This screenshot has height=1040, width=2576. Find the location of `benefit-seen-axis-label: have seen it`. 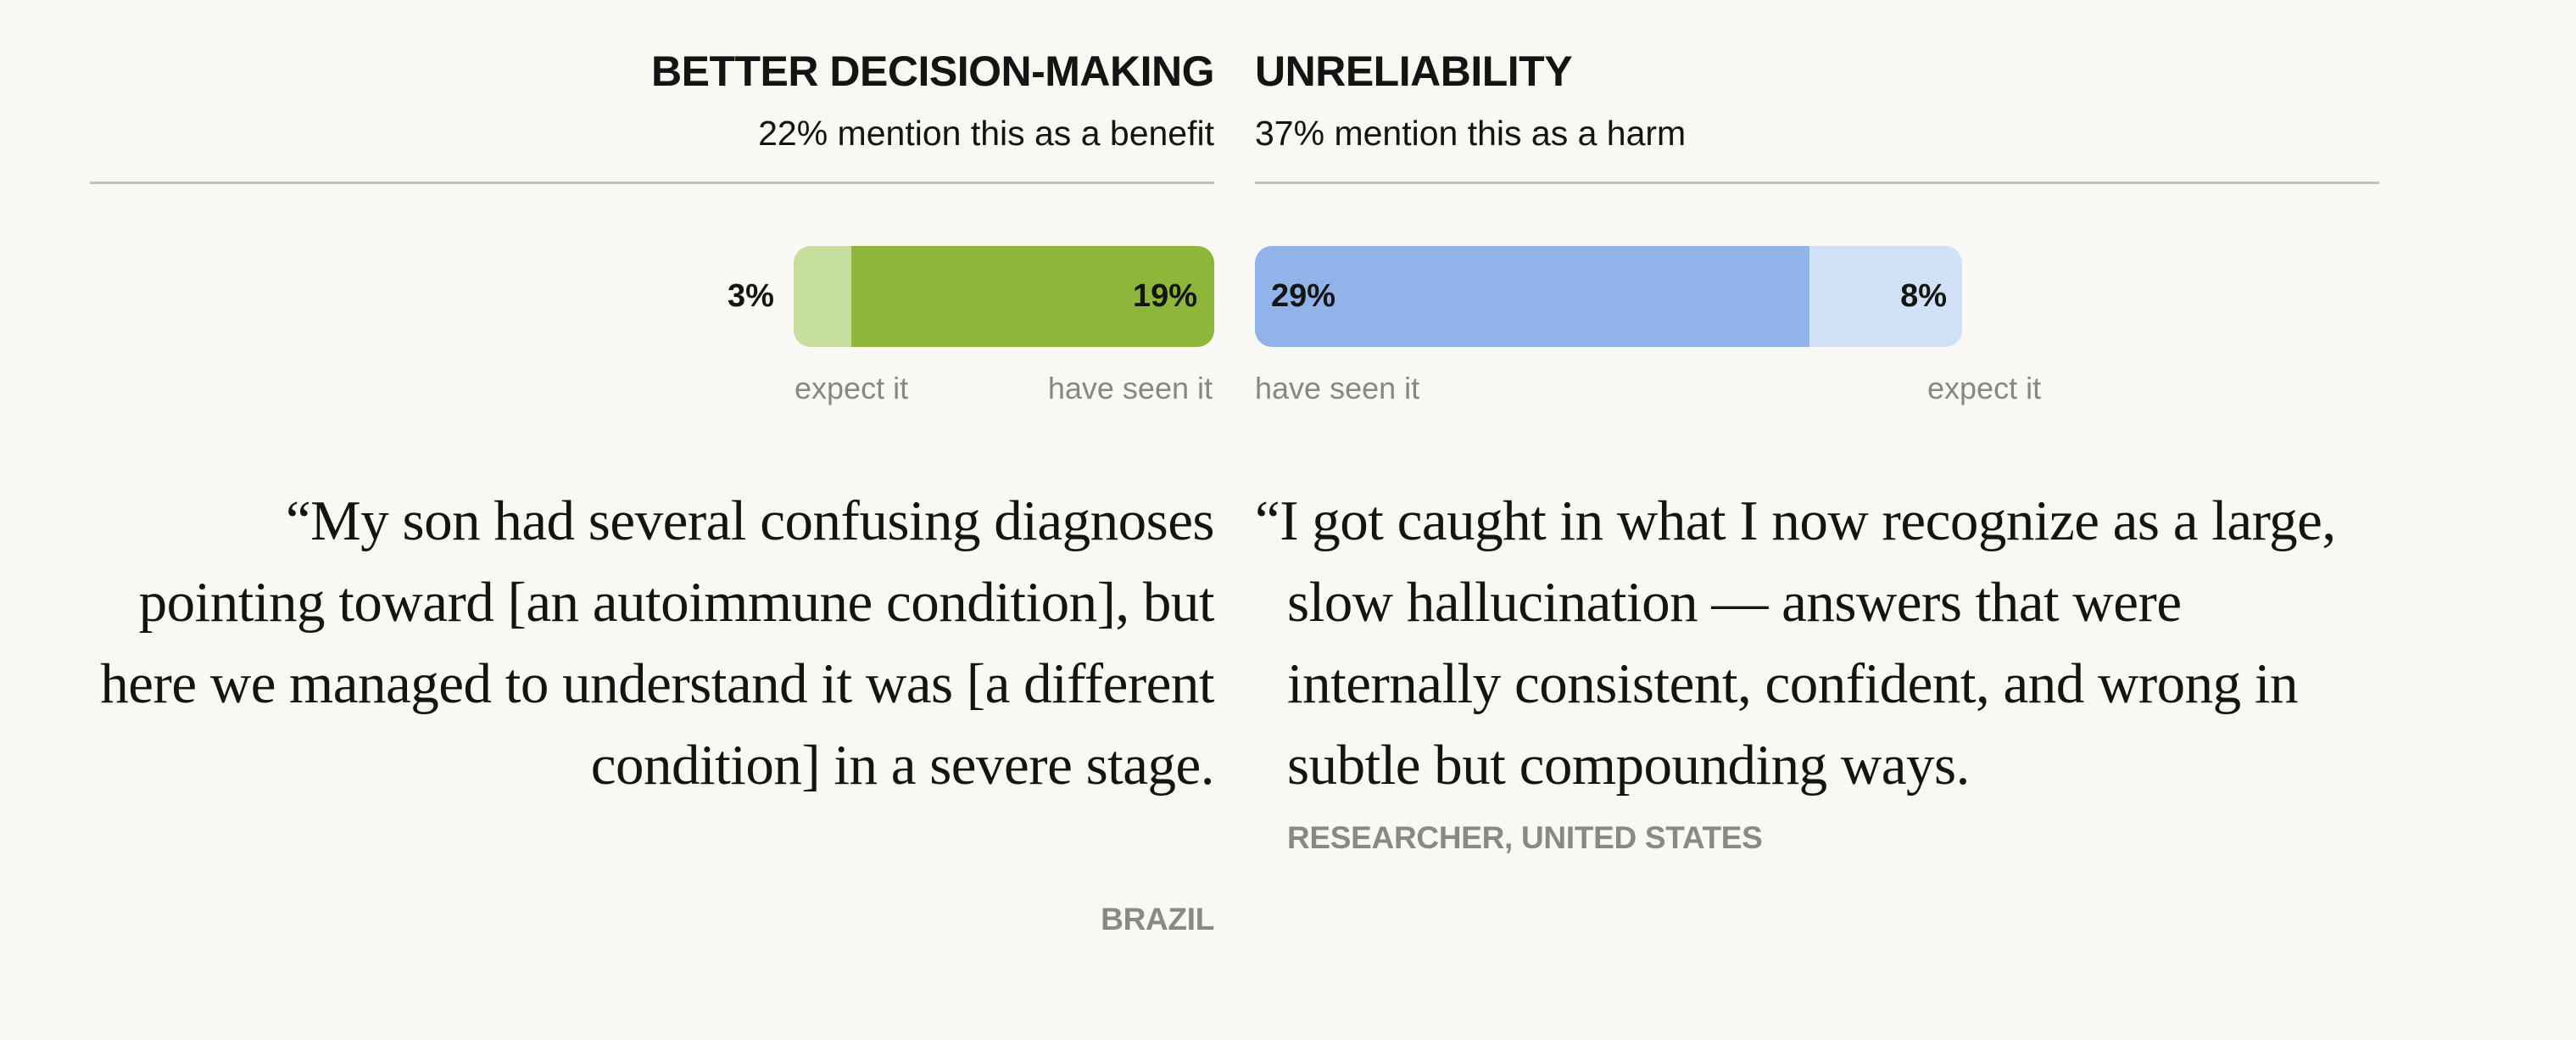

benefit-seen-axis-label: have seen it is located at coordinates (1130, 388).